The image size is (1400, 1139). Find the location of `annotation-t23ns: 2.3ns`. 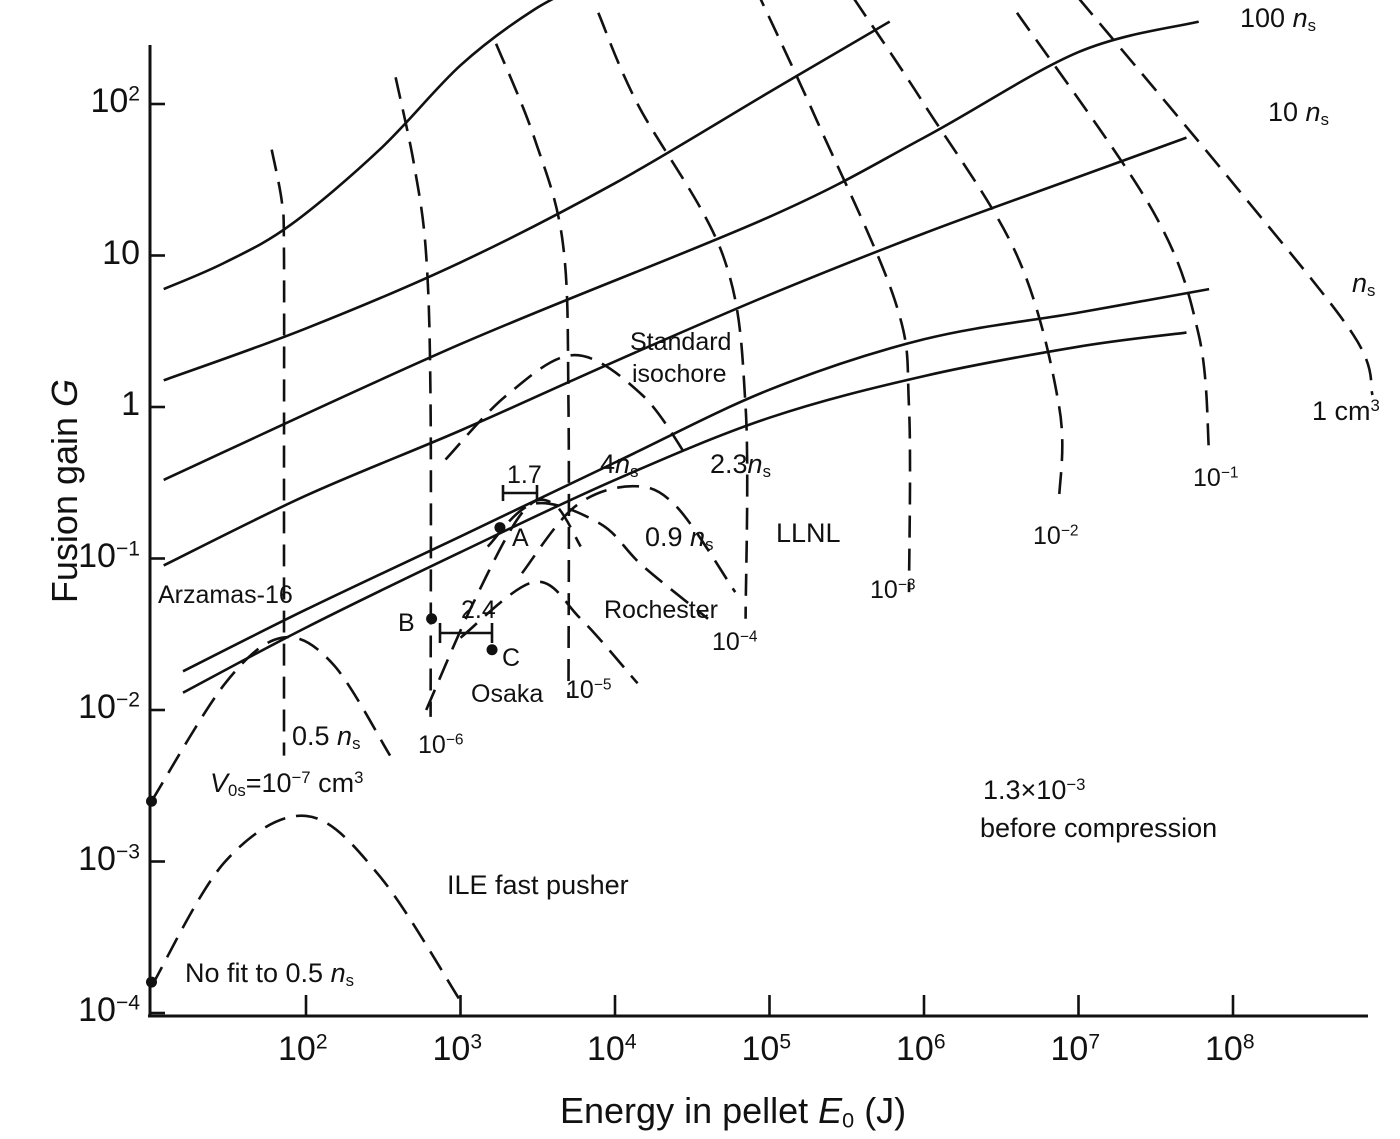

annotation-t23ns: 2.3ns is located at coordinates (740, 465).